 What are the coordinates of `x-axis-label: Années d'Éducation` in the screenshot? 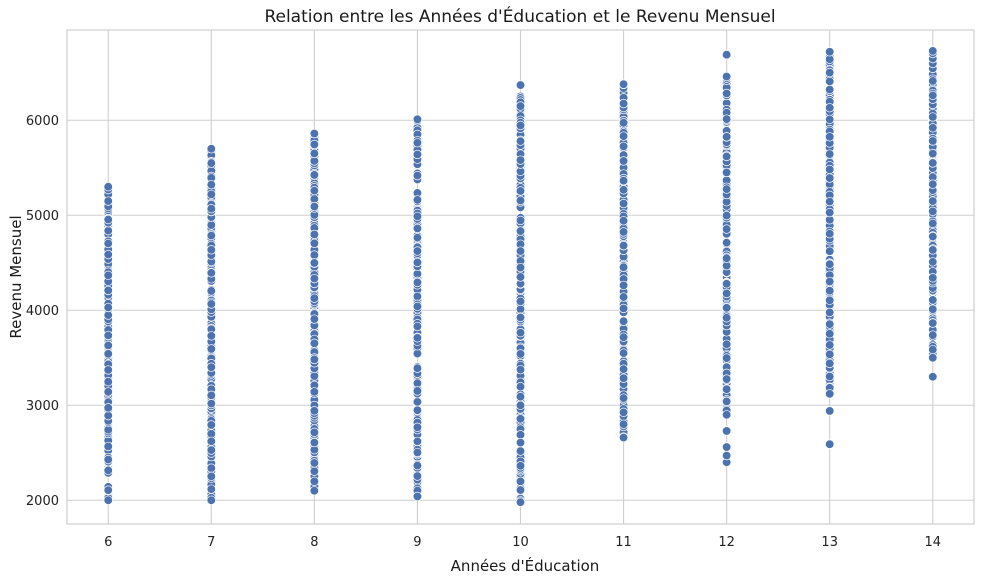 It's located at (525, 565).